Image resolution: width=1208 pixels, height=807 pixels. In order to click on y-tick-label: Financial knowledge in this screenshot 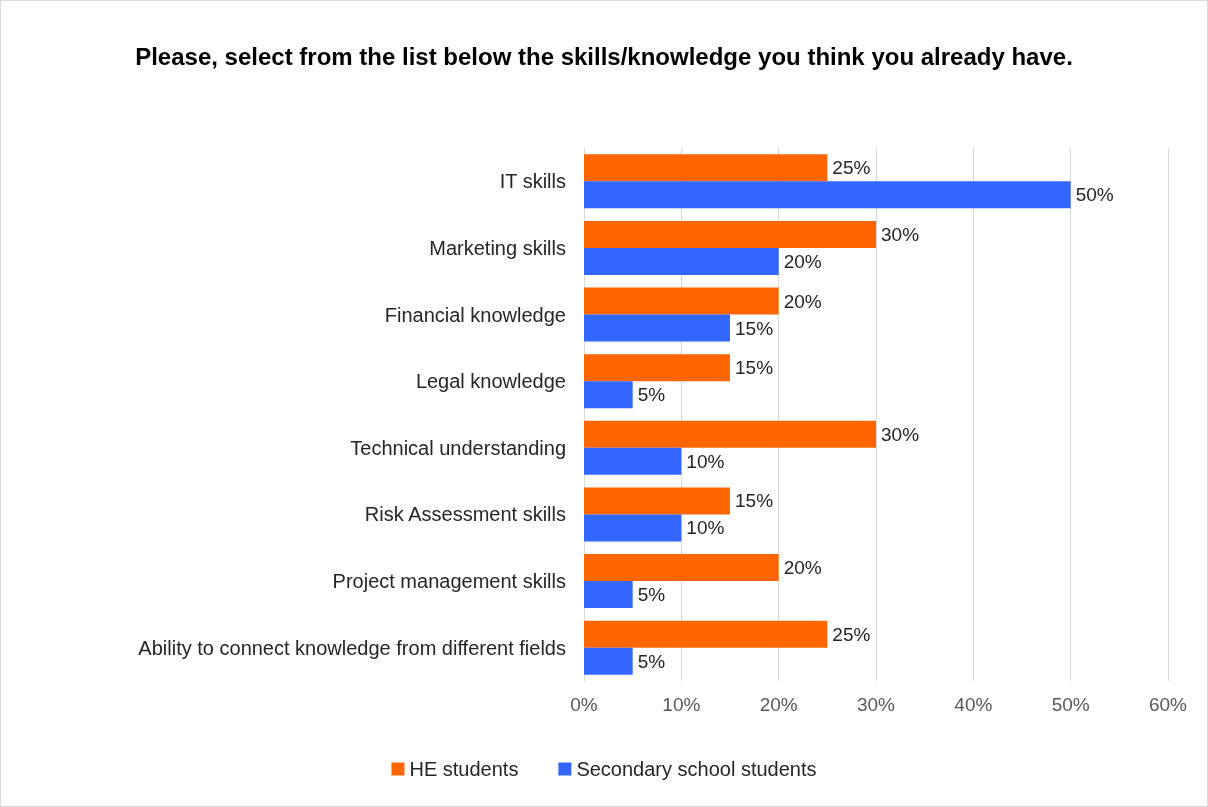, I will do `click(475, 314)`.